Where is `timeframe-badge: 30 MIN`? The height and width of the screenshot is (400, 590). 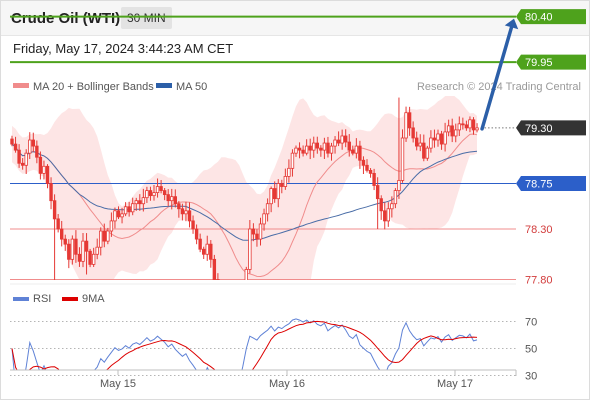
timeframe-badge: 30 MIN is located at coordinates (146, 18).